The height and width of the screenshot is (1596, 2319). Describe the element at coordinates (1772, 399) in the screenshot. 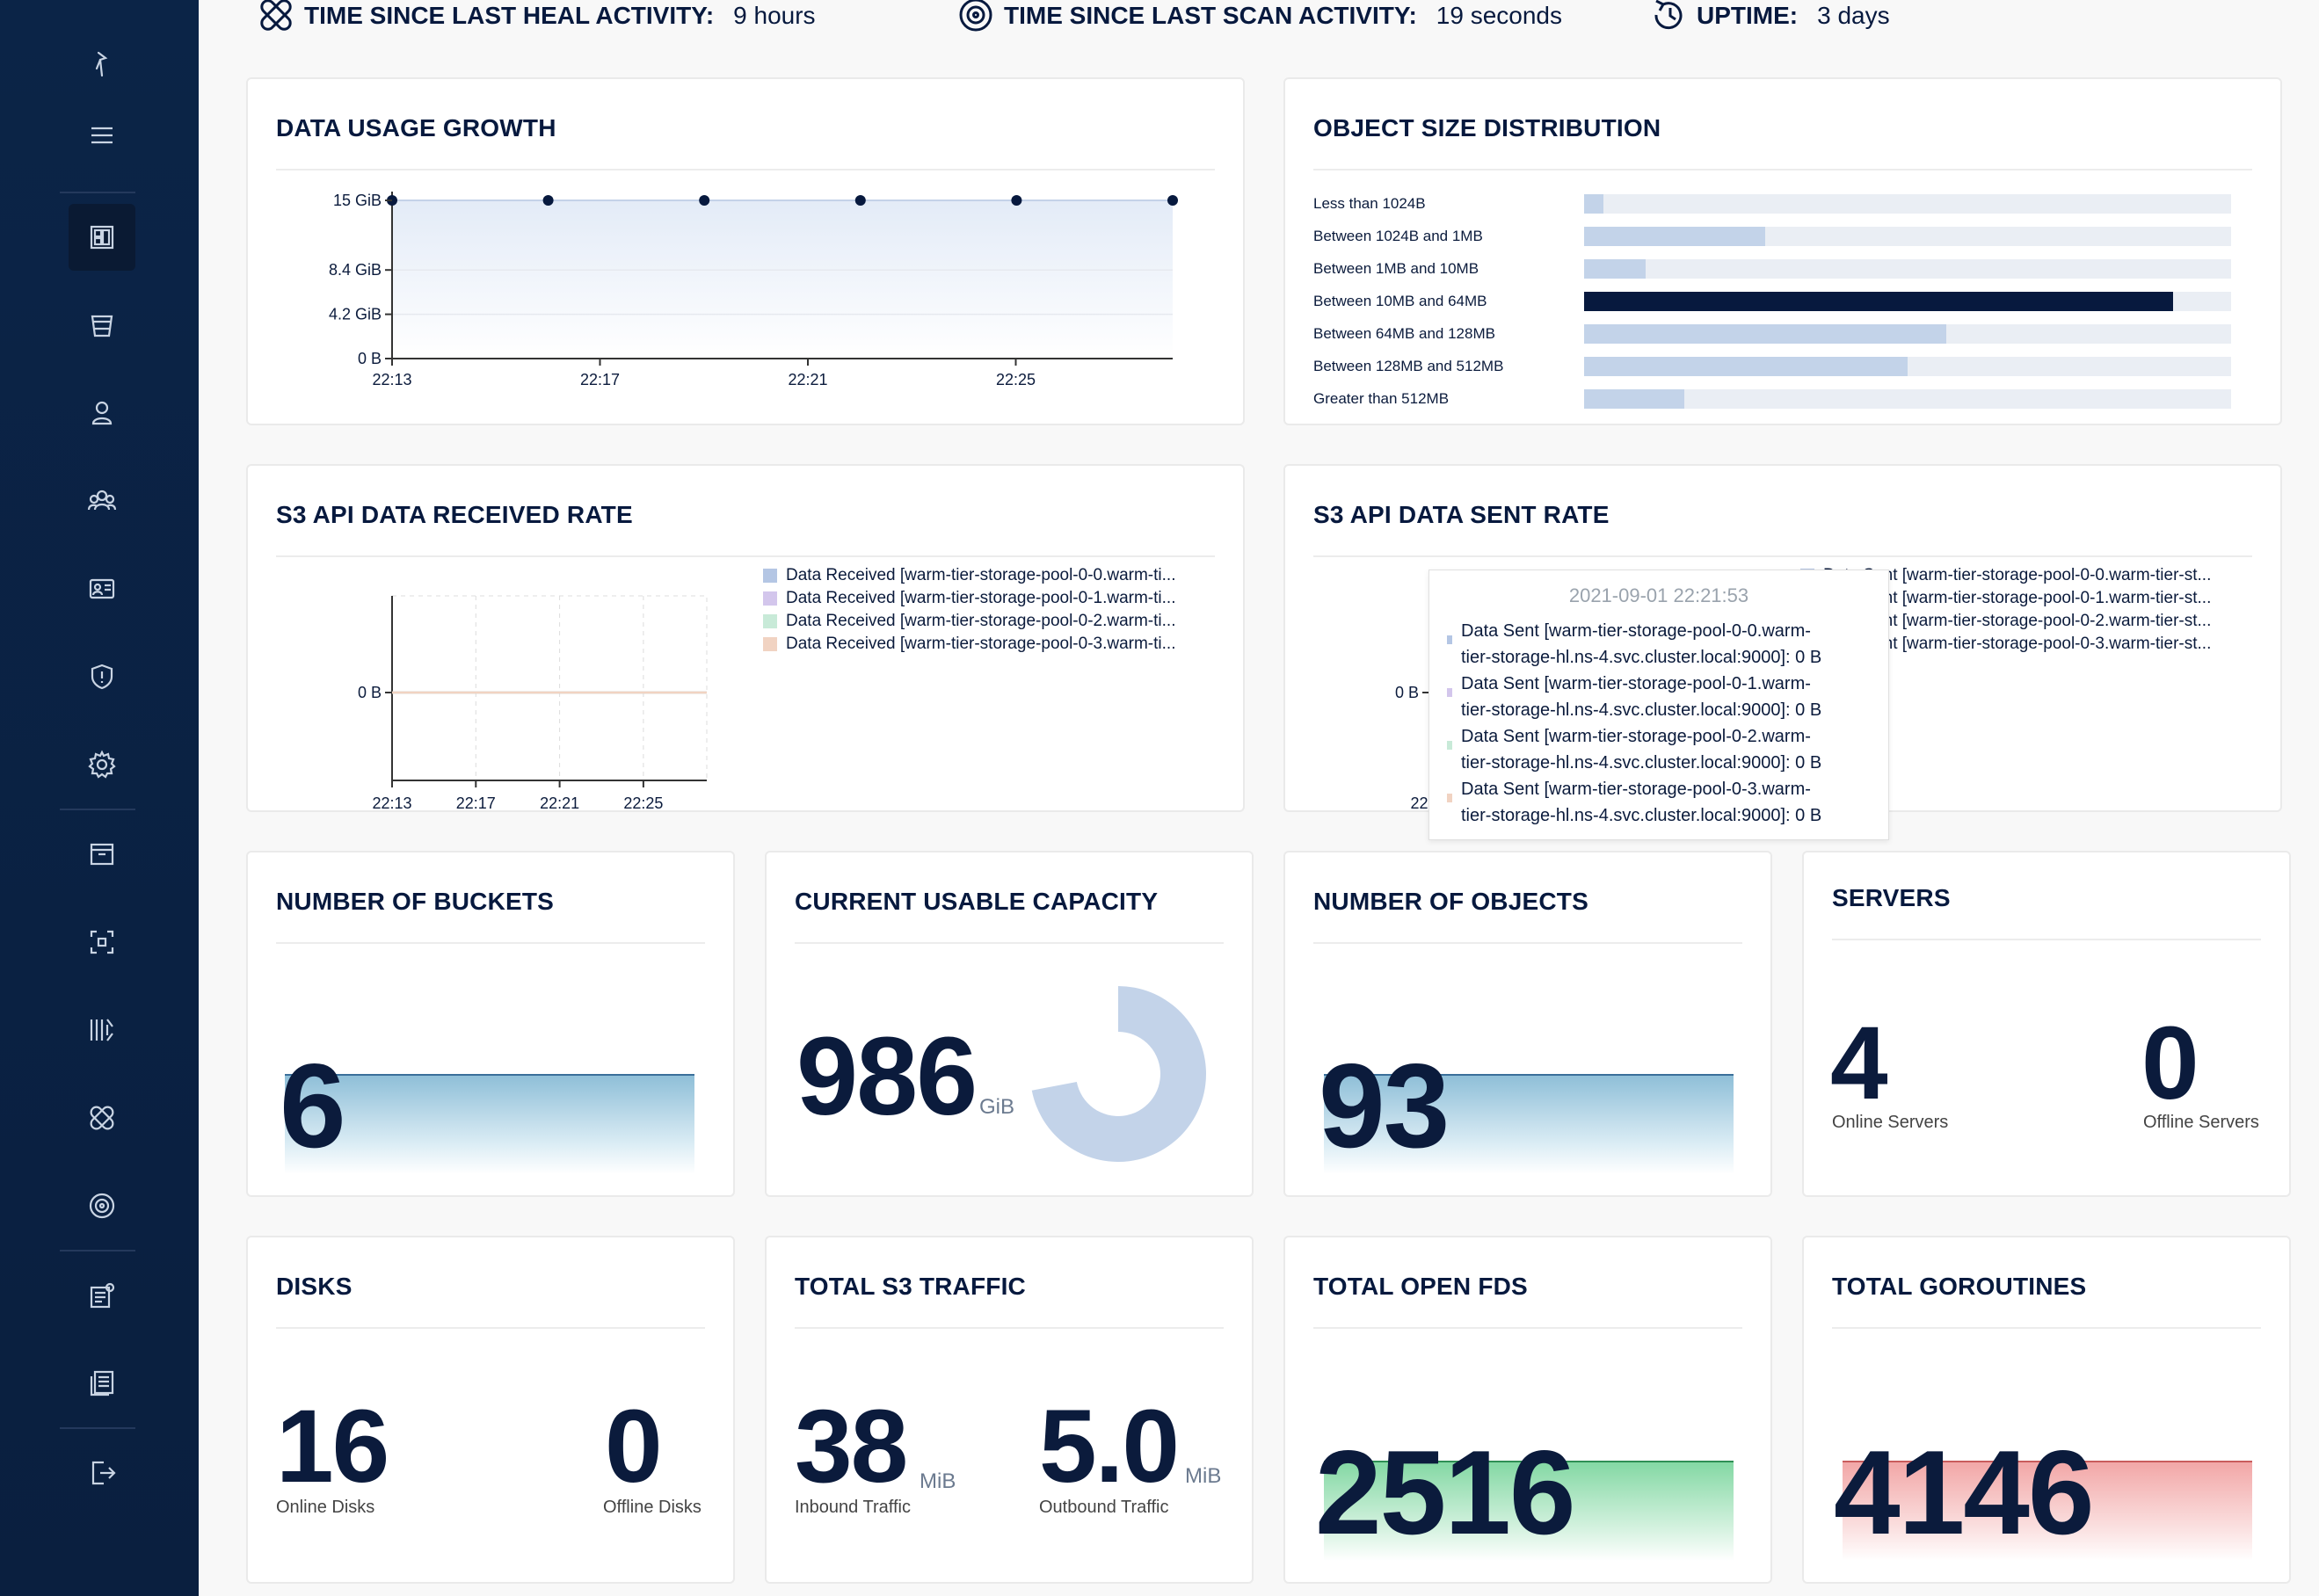

I see `object-size-row: Greater than 512MB` at that location.